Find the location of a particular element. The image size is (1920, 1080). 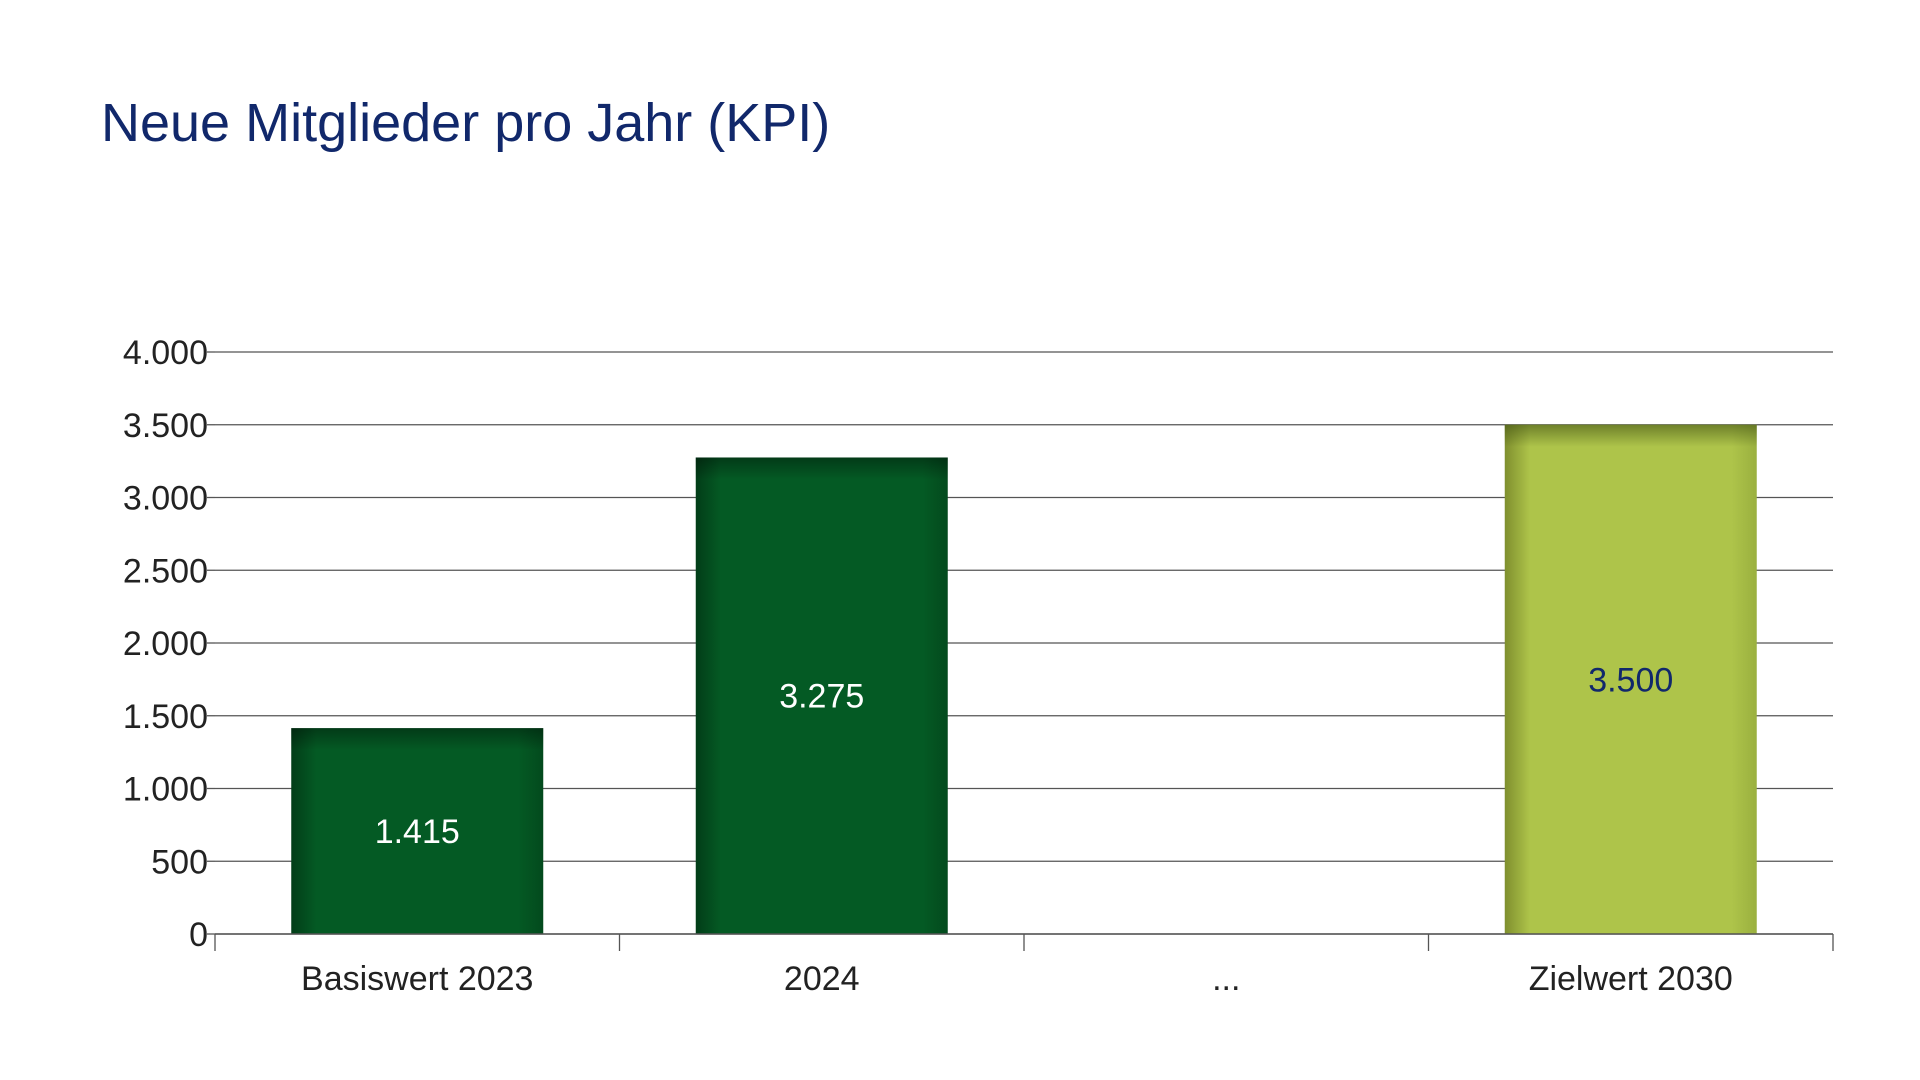

y-tick-label: 1.500 is located at coordinates (165, 717).